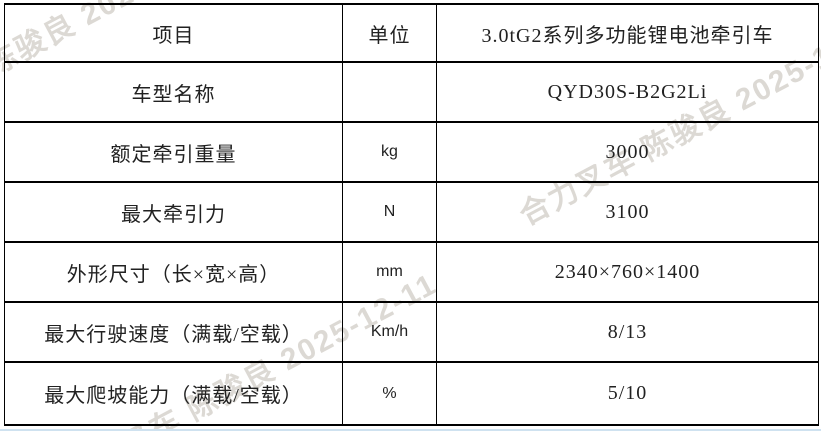  What do you see at coordinates (389, 332) in the screenshot?
I see `unit-cell: Km/h` at bounding box center [389, 332].